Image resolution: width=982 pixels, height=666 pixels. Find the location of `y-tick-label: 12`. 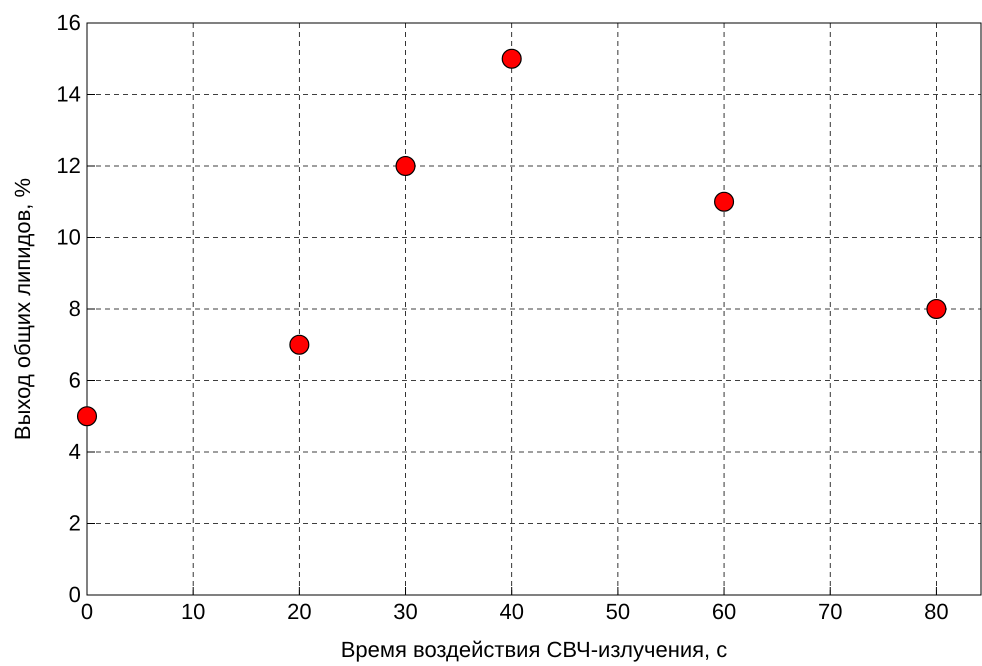

y-tick-label: 12 is located at coordinates (68, 165).